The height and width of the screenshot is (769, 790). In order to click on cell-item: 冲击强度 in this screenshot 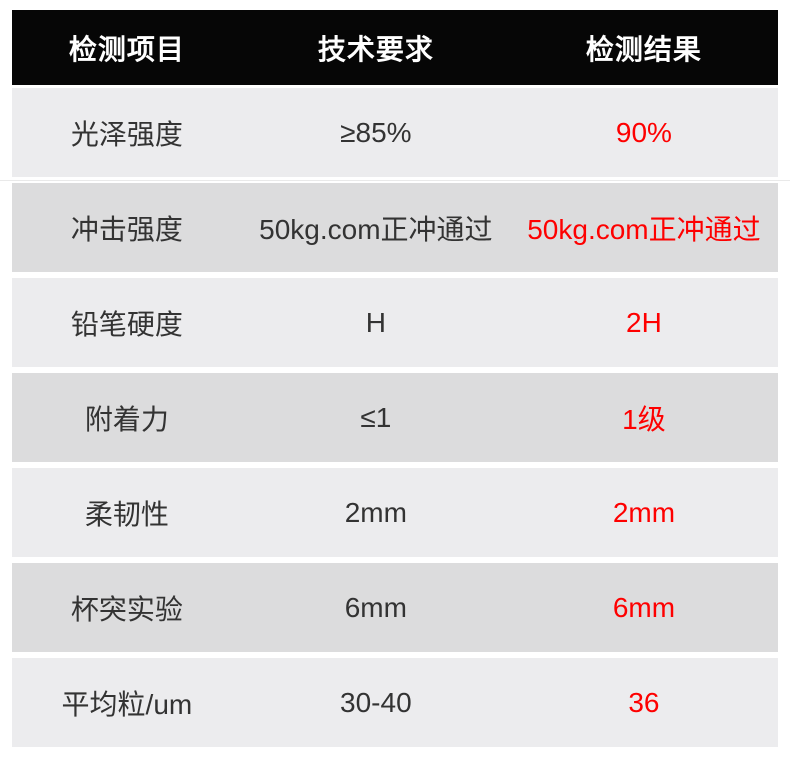, I will do `click(126, 229)`.